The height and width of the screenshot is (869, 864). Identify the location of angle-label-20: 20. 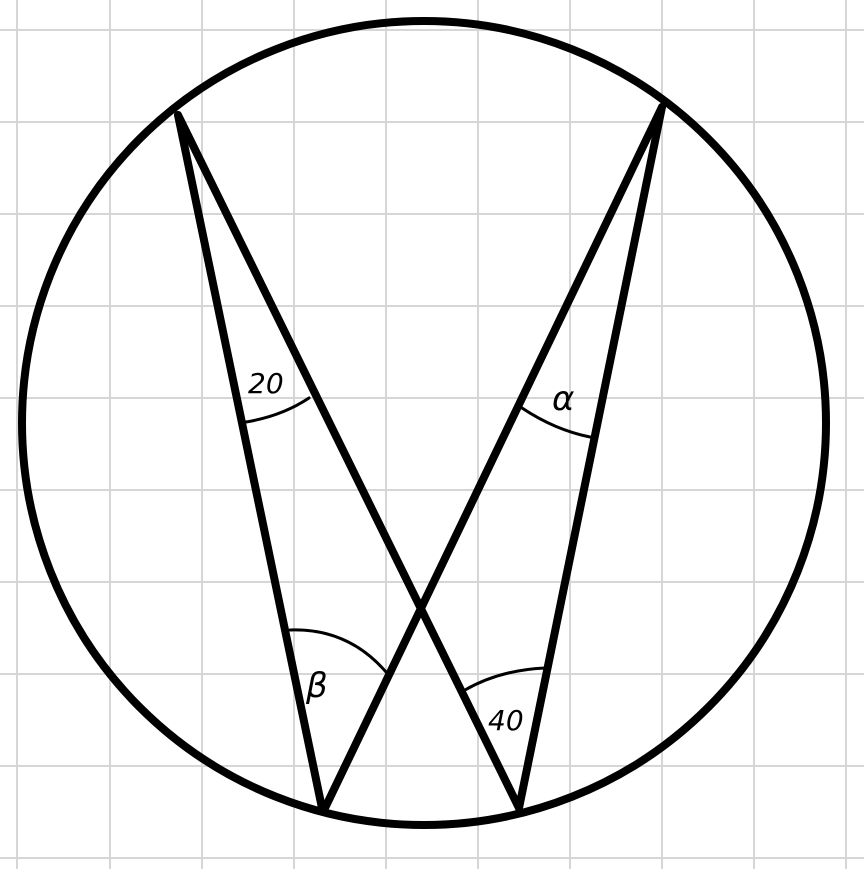
(266, 383).